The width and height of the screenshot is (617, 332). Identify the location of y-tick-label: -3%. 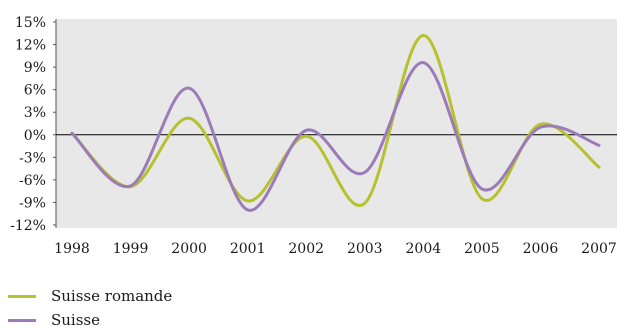
(32, 158).